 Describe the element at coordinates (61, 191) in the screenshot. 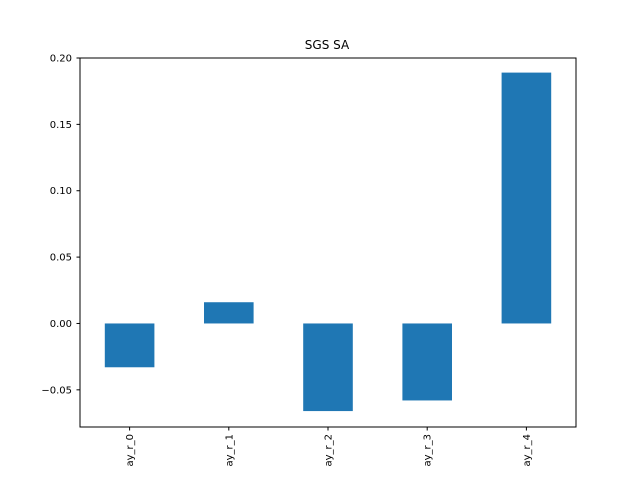

I see `y-tick-label: 0.10` at that location.